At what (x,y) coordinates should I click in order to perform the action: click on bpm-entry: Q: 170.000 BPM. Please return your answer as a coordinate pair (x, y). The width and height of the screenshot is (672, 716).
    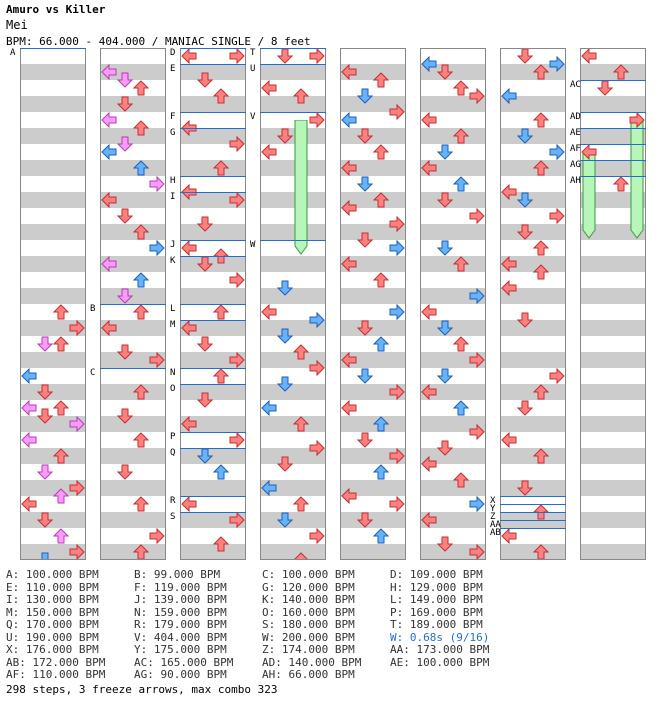
    Looking at the image, I should click on (52, 624).